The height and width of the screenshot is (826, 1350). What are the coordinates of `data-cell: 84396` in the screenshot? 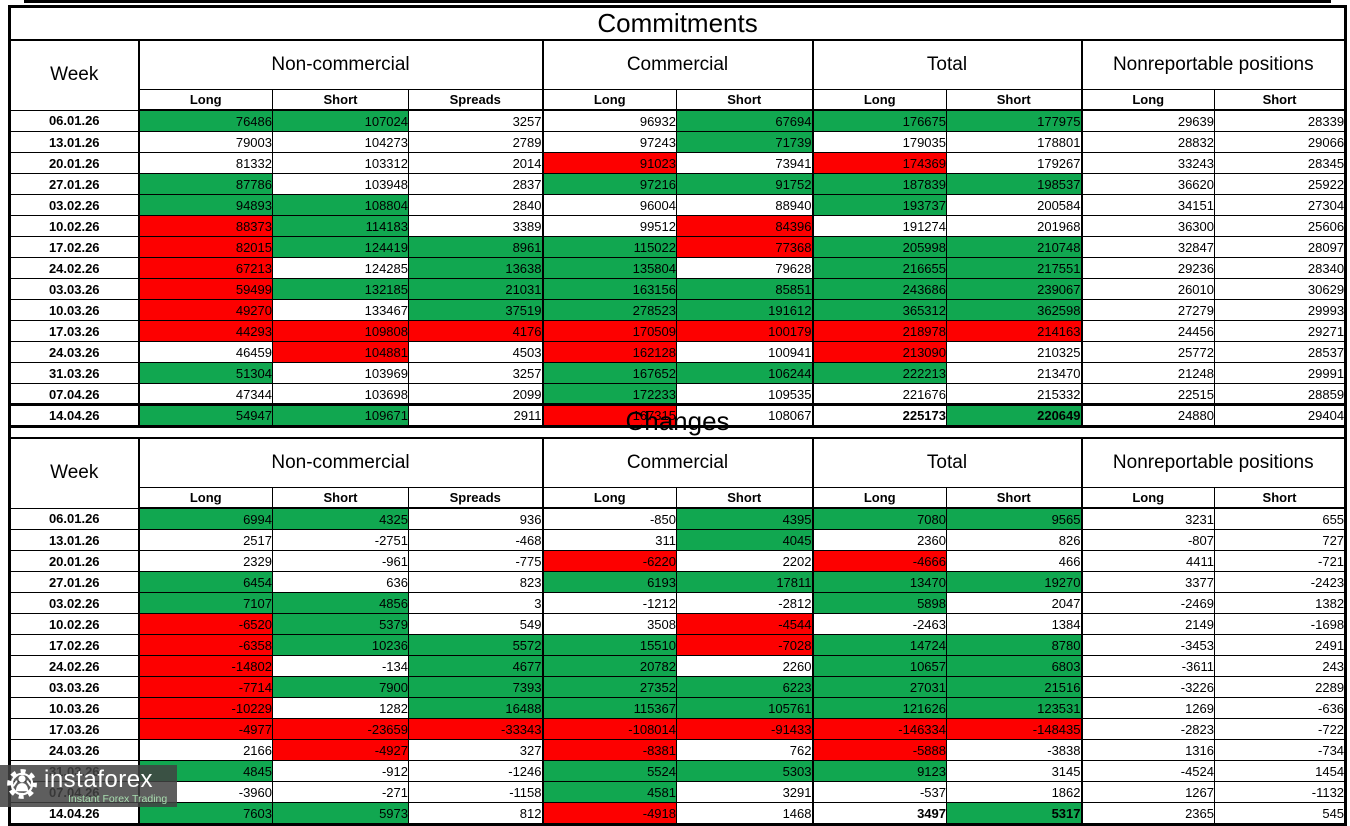 It's located at (744, 226).